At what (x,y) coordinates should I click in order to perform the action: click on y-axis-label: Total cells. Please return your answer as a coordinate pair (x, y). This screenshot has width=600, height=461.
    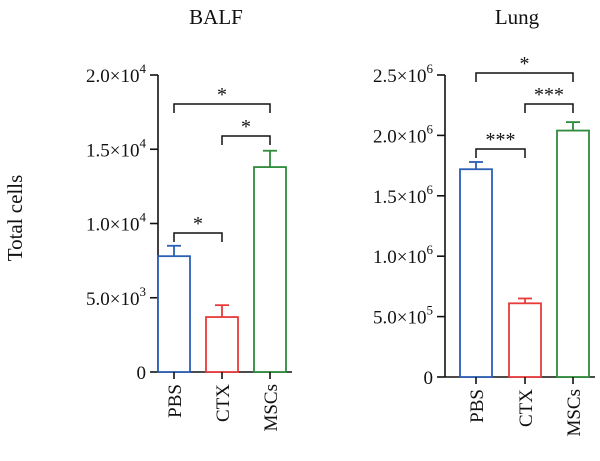
    Looking at the image, I should click on (15, 218).